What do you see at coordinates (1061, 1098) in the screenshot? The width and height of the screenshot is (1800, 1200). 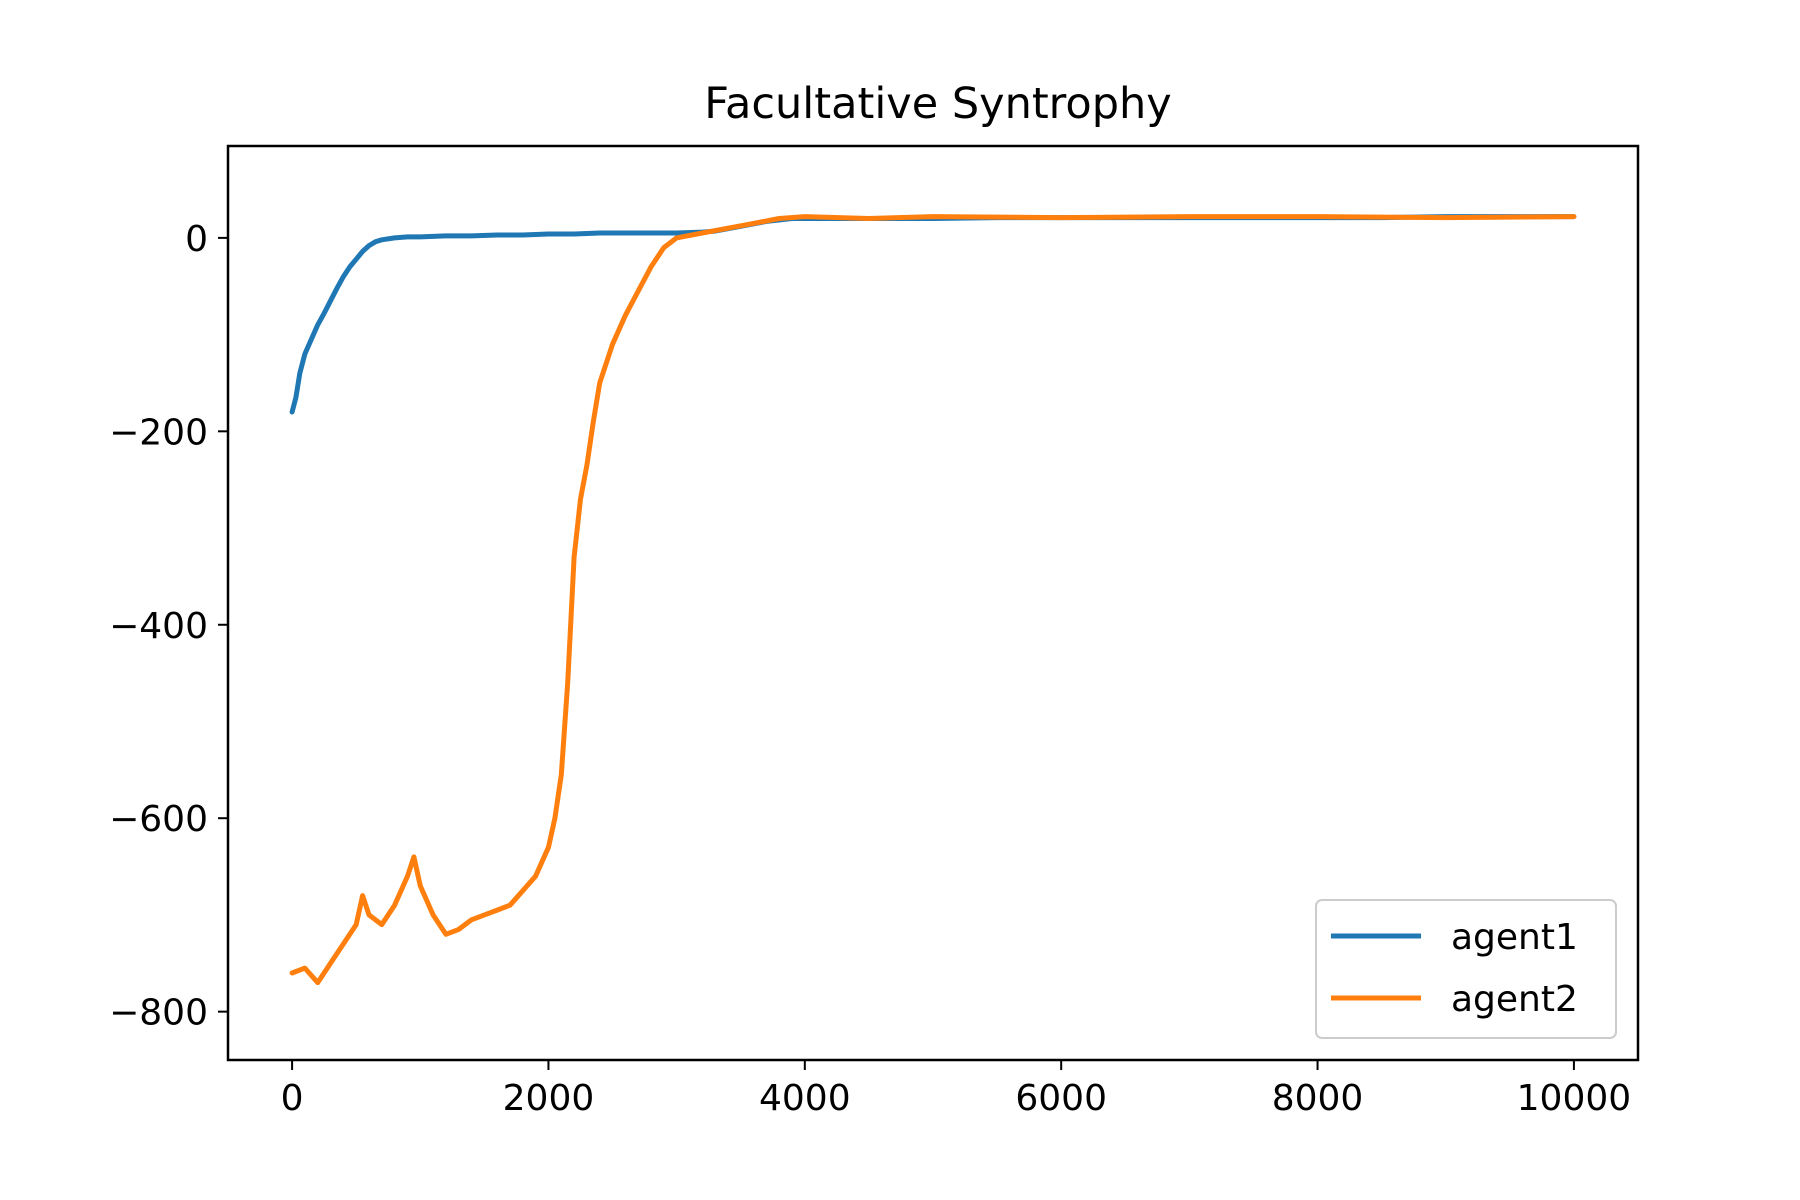 I see `x-tick-label: 6000` at bounding box center [1061, 1098].